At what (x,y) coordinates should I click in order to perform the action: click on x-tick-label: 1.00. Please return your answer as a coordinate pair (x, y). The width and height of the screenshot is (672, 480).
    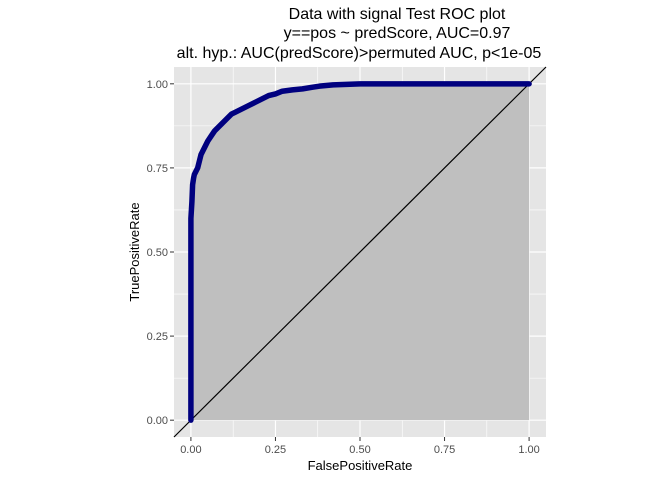
    Looking at the image, I should click on (528, 450).